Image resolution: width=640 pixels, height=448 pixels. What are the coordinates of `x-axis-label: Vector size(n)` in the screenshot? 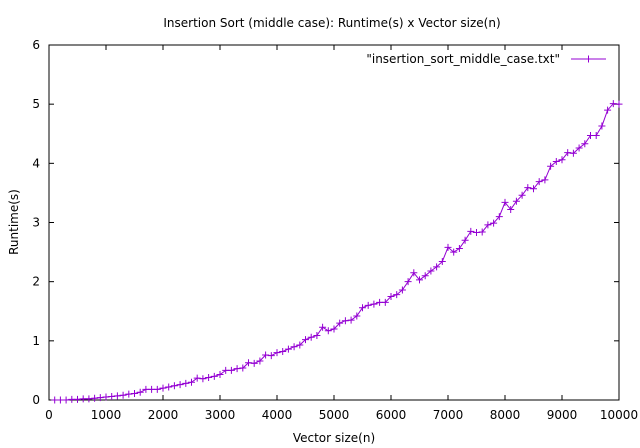 It's located at (334, 438).